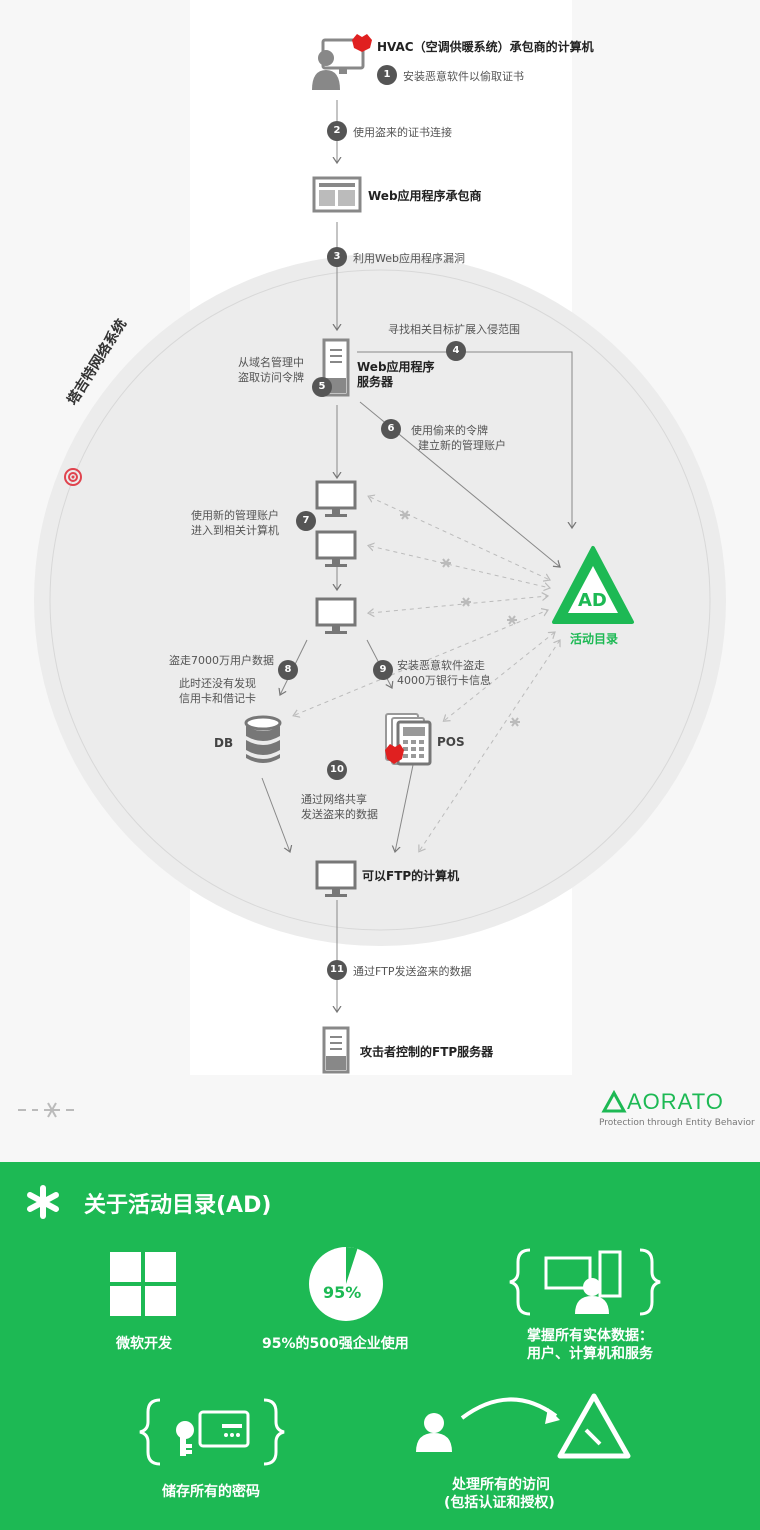 This screenshot has width=760, height=1530. What do you see at coordinates (288, 670) in the screenshot?
I see `step-8-badge: 8` at bounding box center [288, 670].